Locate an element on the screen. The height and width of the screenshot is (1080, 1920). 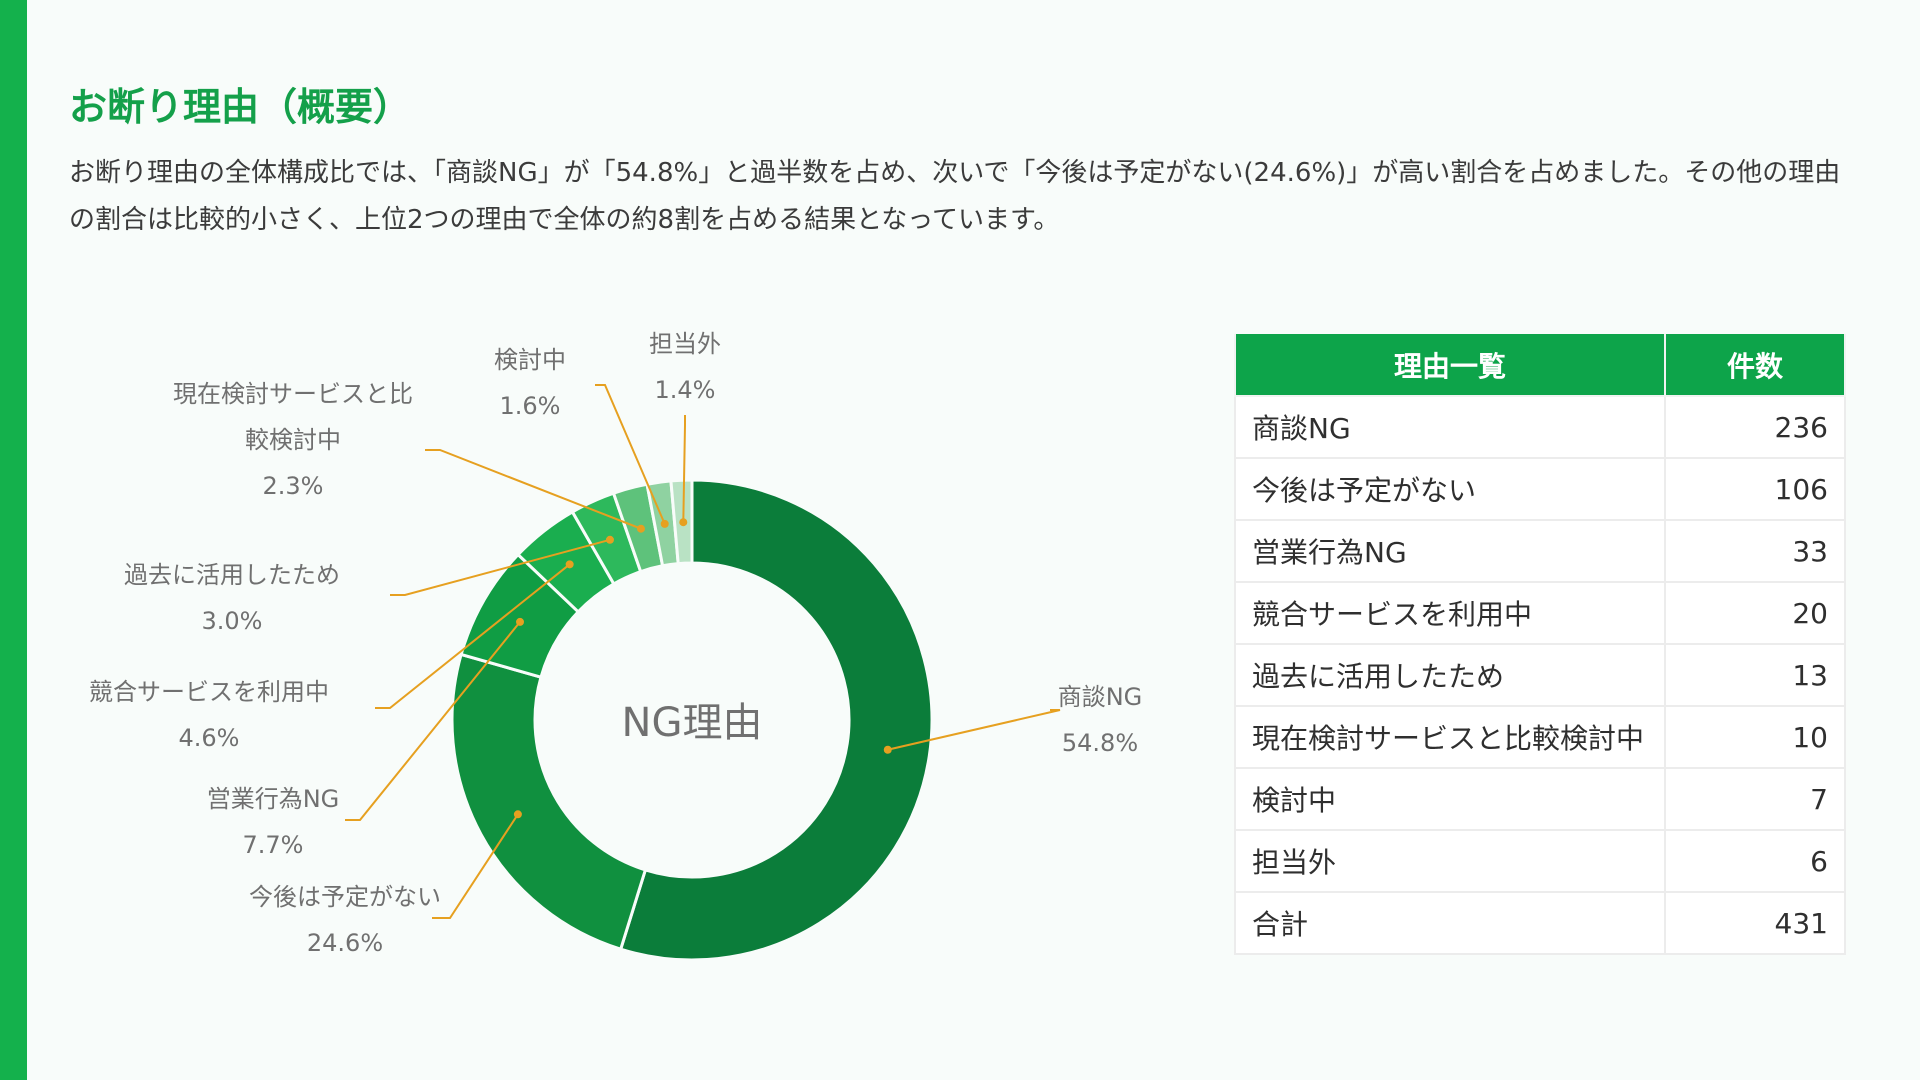
header-reason: 理由一覧 is located at coordinates (1450, 365).